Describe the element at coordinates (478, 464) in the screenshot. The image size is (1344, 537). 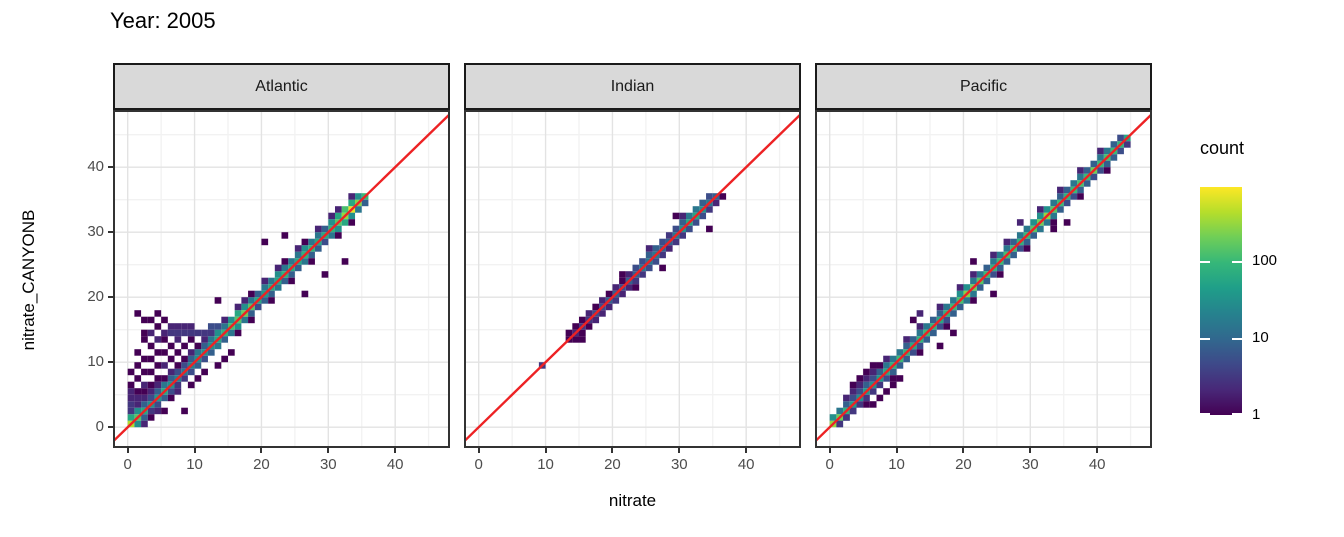
I see `x-tick-label: 0` at that location.